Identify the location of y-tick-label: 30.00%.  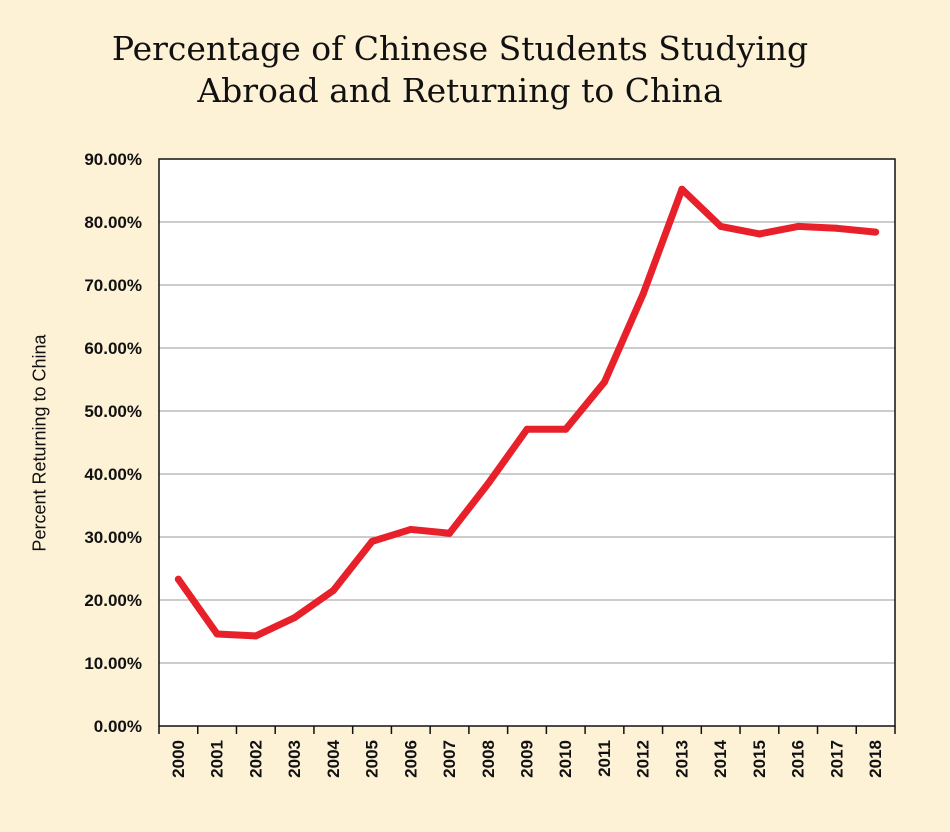
(113, 537).